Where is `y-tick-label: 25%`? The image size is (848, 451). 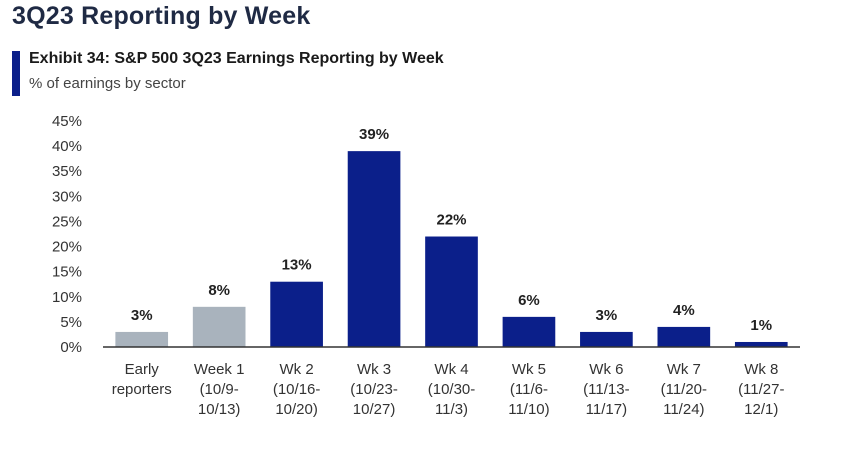
y-tick-label: 25% is located at coordinates (67, 221).